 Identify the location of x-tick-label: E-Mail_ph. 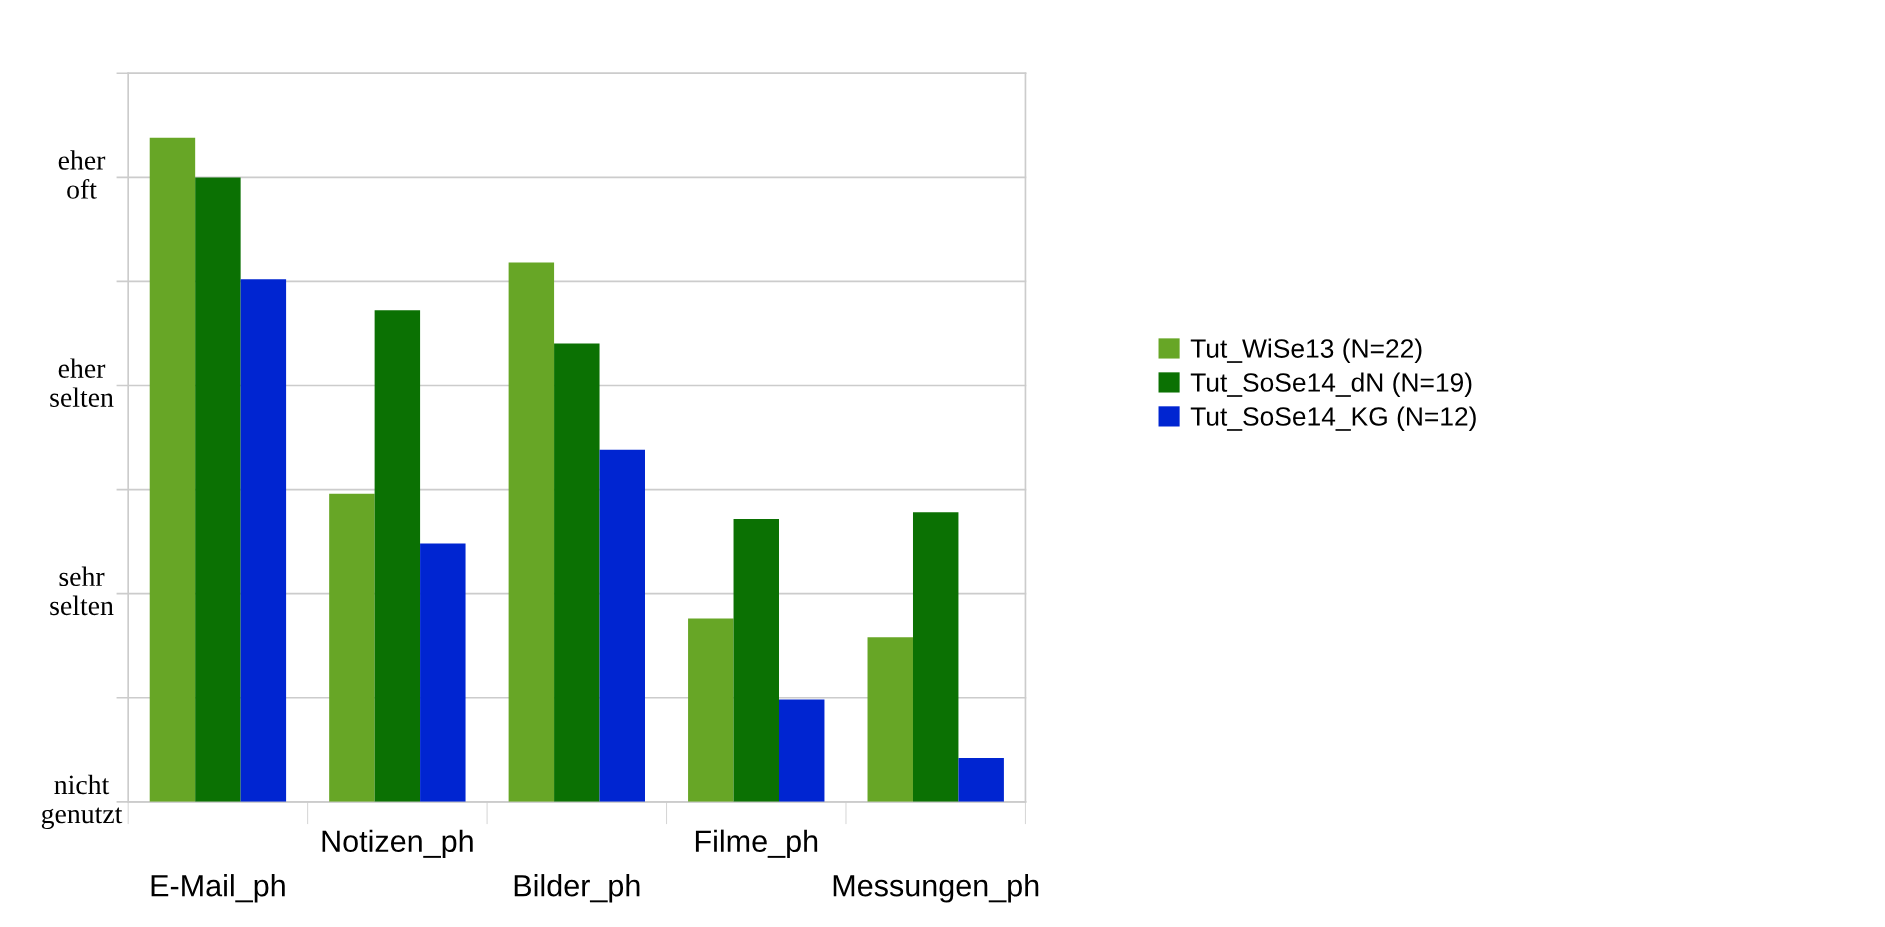
(218, 888).